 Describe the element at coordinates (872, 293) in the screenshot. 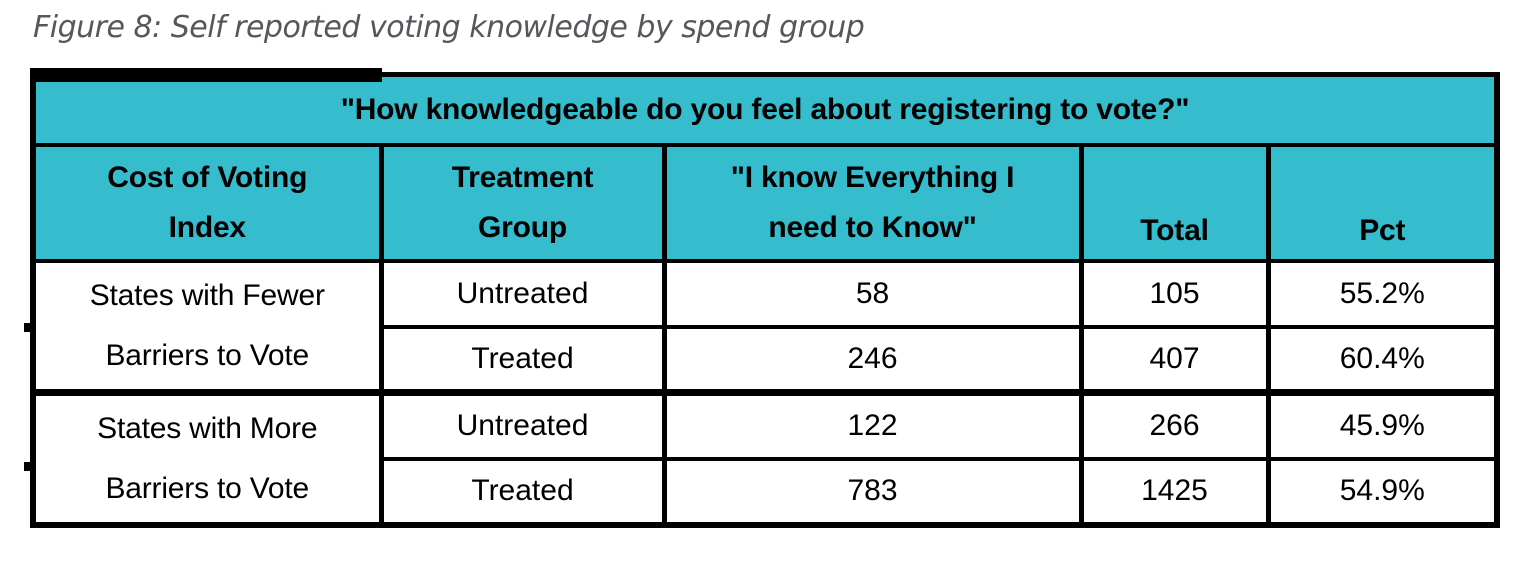

I see `cell-know-count: 58` at that location.